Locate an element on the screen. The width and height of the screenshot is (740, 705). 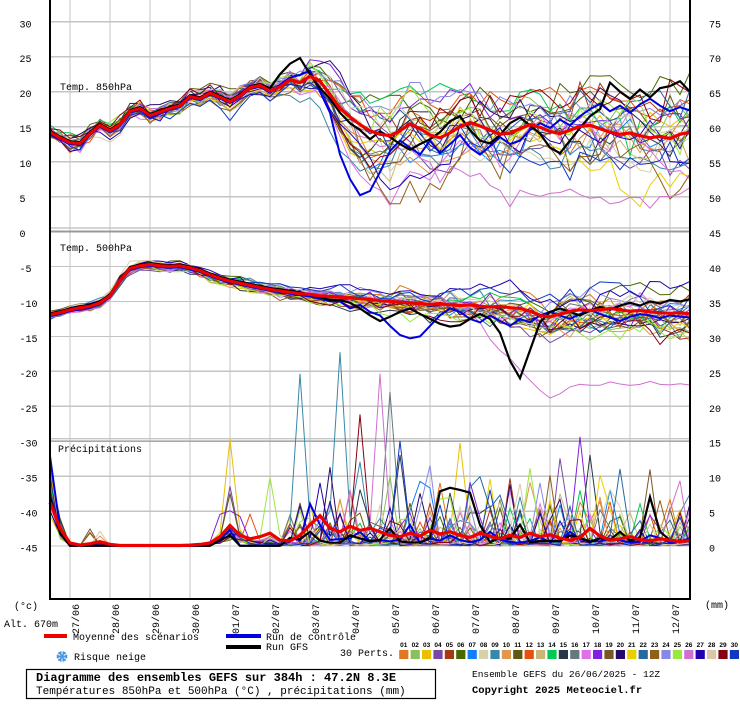
svg-text: 09/07 is located at coordinates (557, 619).